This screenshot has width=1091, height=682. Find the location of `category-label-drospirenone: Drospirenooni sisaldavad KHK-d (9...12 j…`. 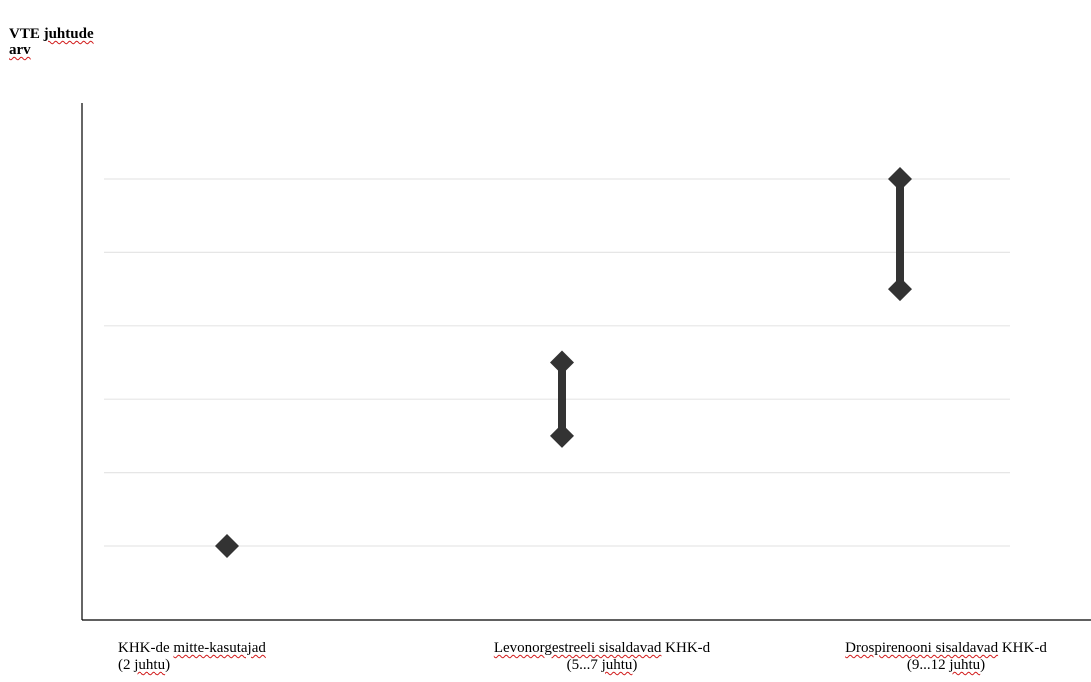

category-label-drospirenone: Drospirenooni sisaldavad KHK-d (9...12 j… is located at coordinates (946, 657).